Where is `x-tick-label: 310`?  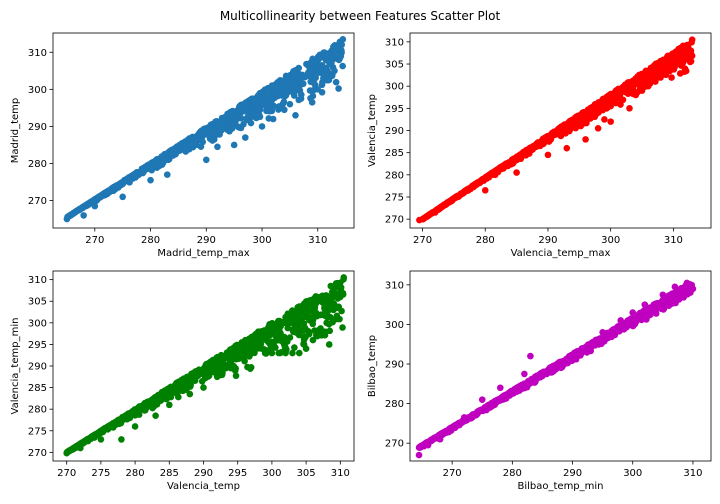
x-tick-label: 310 is located at coordinates (673, 240).